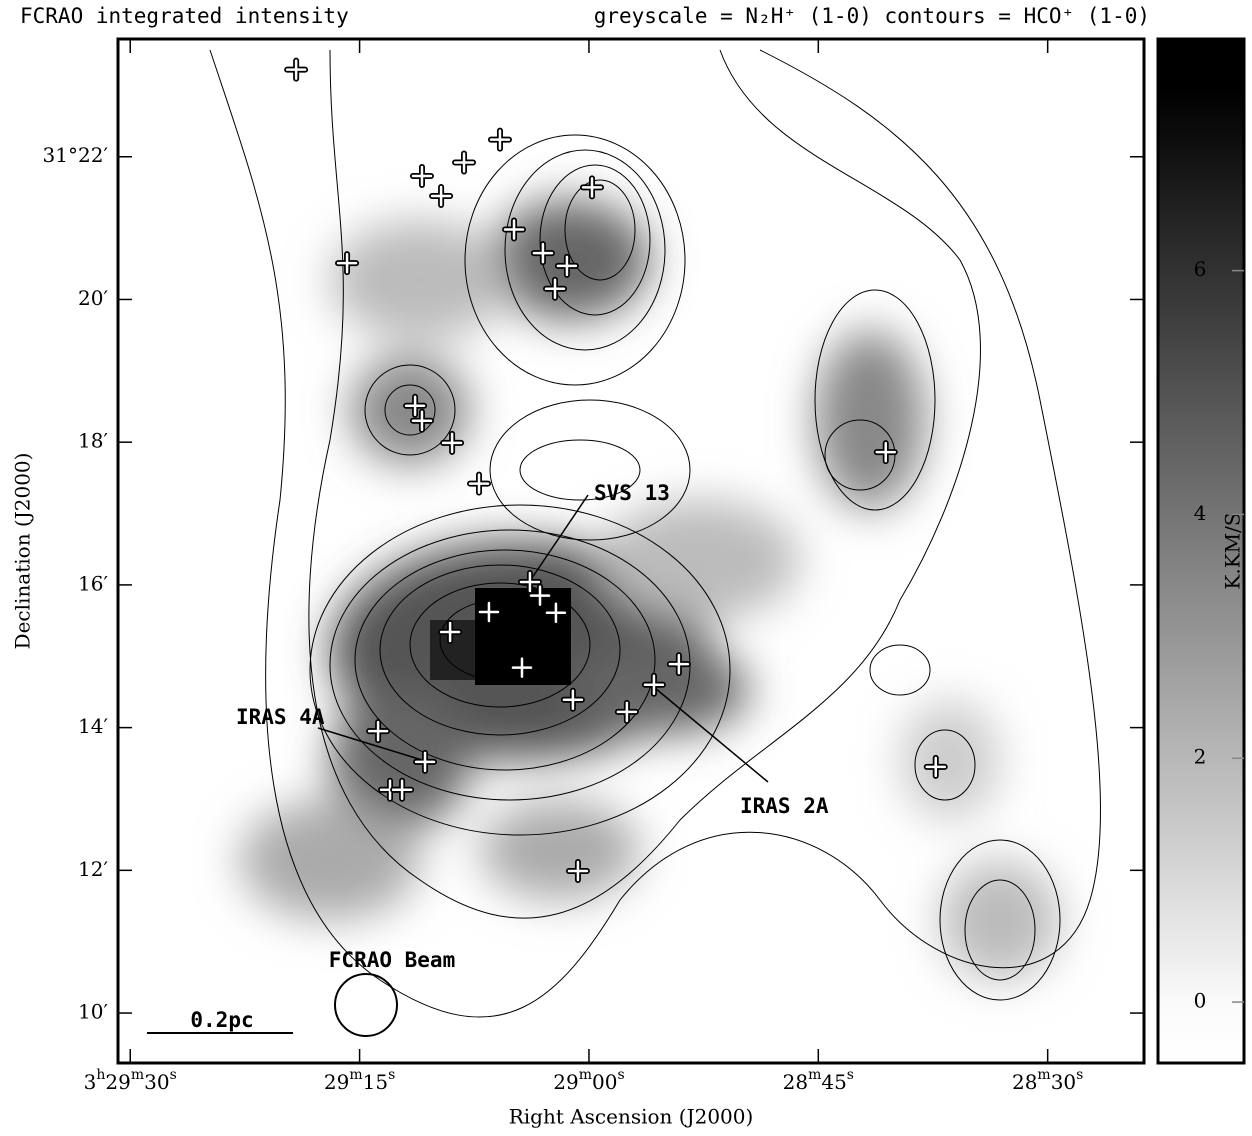 This screenshot has height=1136, width=1252. Describe the element at coordinates (280, 717) in the screenshot. I see `annotation: IRAS 4A` at that location.